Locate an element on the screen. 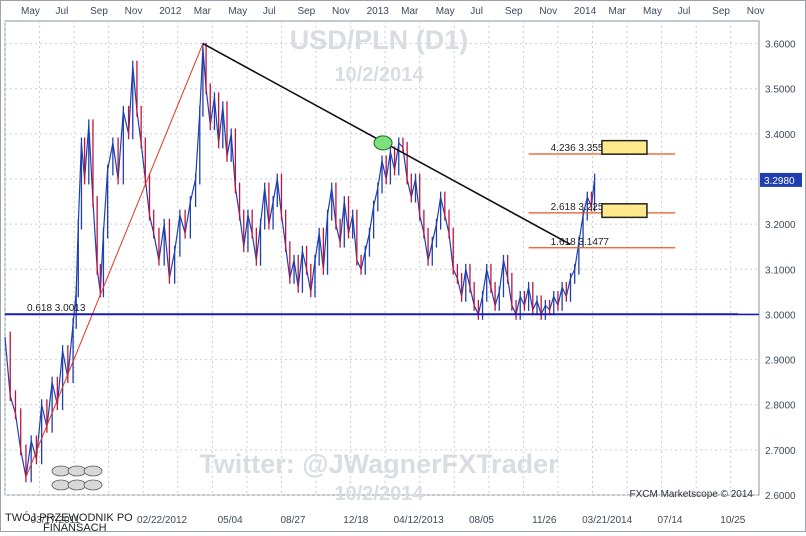 The width and height of the screenshot is (806, 536). bottom-tick-label: 04/12/2013 is located at coordinates (419, 520).